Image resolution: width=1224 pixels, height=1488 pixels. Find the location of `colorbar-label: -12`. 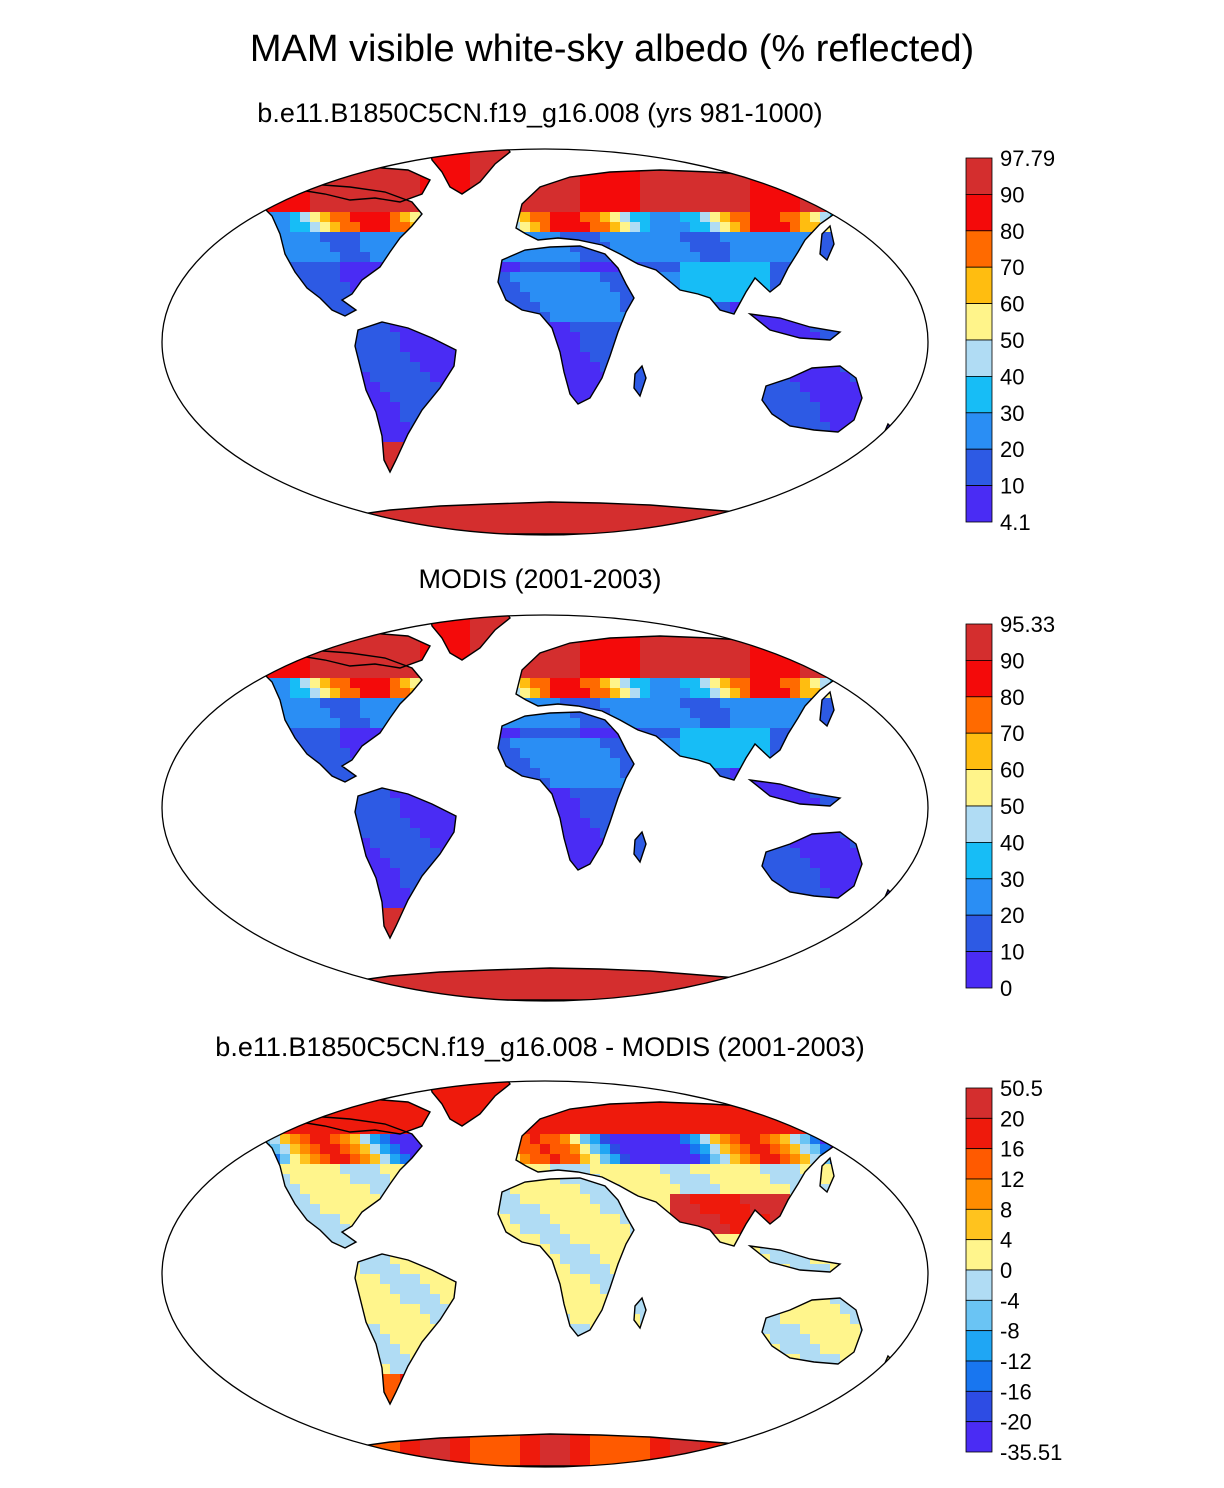

colorbar-label: -12 is located at coordinates (1016, 1361).